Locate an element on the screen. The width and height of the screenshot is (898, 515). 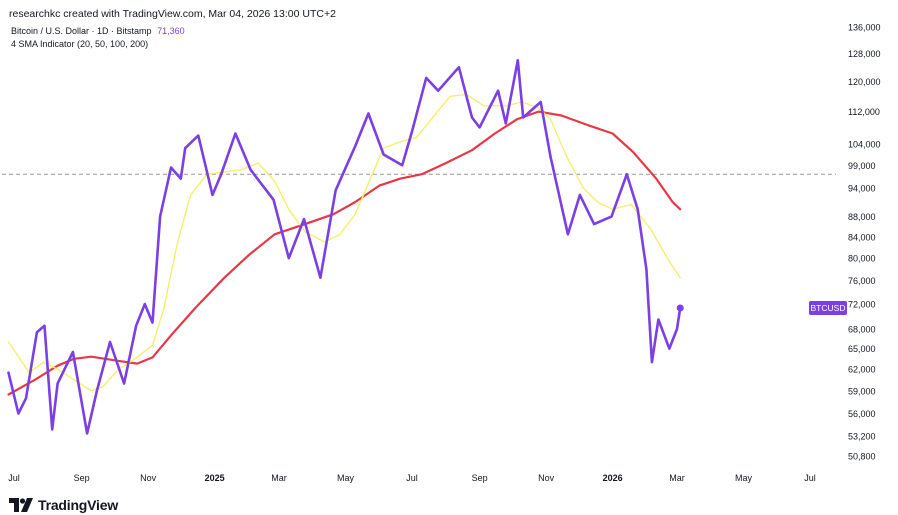
y-tick-label: 72,000 is located at coordinates (862, 305).